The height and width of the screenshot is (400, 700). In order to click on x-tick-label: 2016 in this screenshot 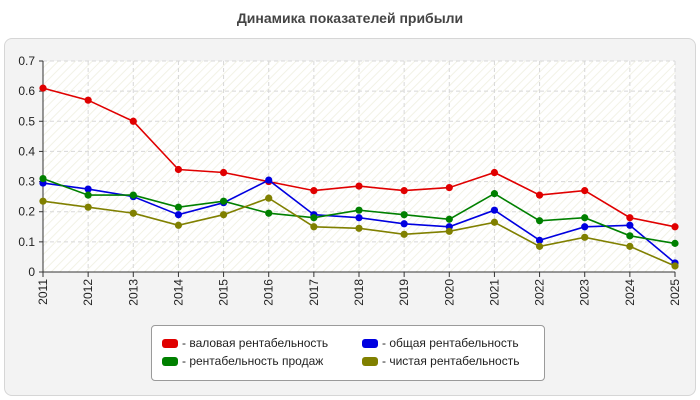, I will do `click(269, 292)`.